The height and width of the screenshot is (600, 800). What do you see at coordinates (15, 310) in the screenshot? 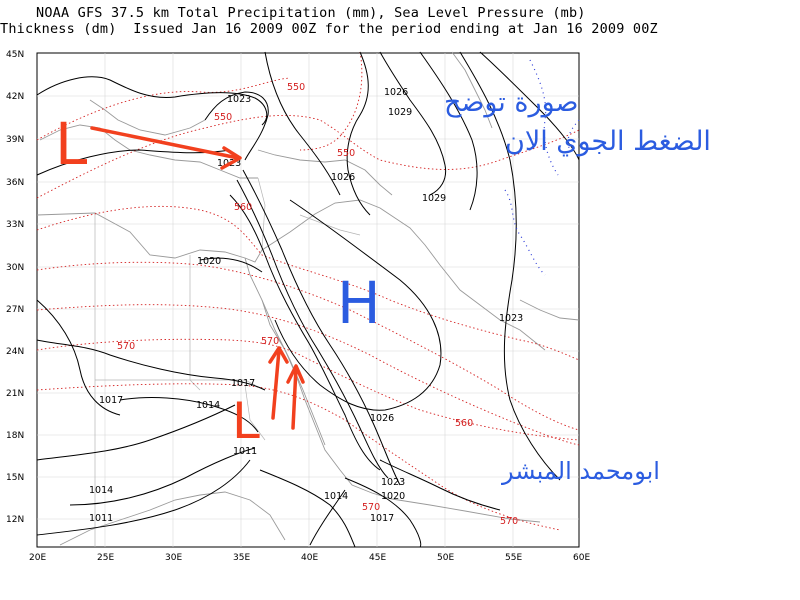
I see `lat-label: 27N` at bounding box center [15, 310].